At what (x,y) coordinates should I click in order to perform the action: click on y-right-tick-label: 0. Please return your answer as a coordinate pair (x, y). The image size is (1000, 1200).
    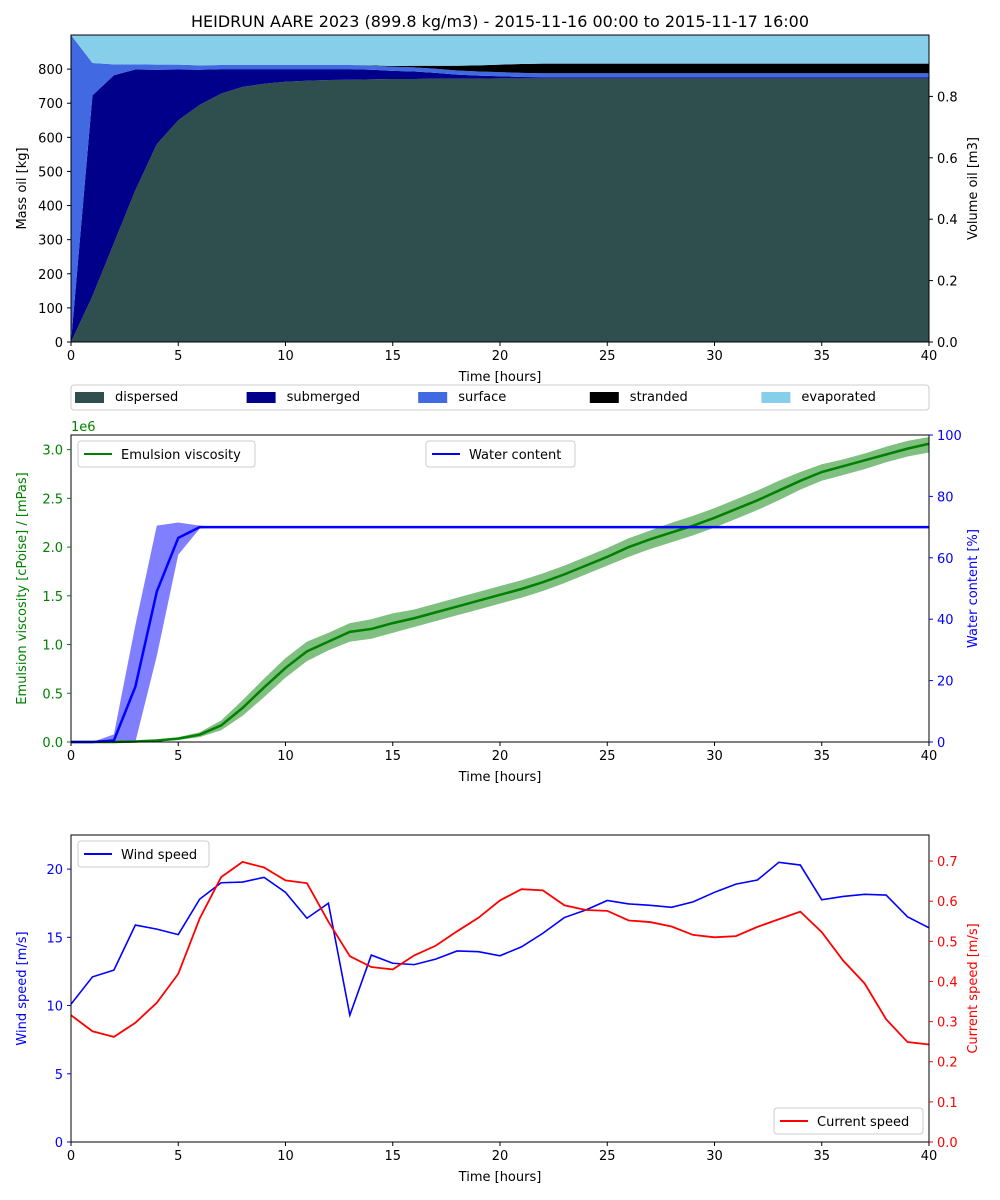
    Looking at the image, I should click on (941, 743).